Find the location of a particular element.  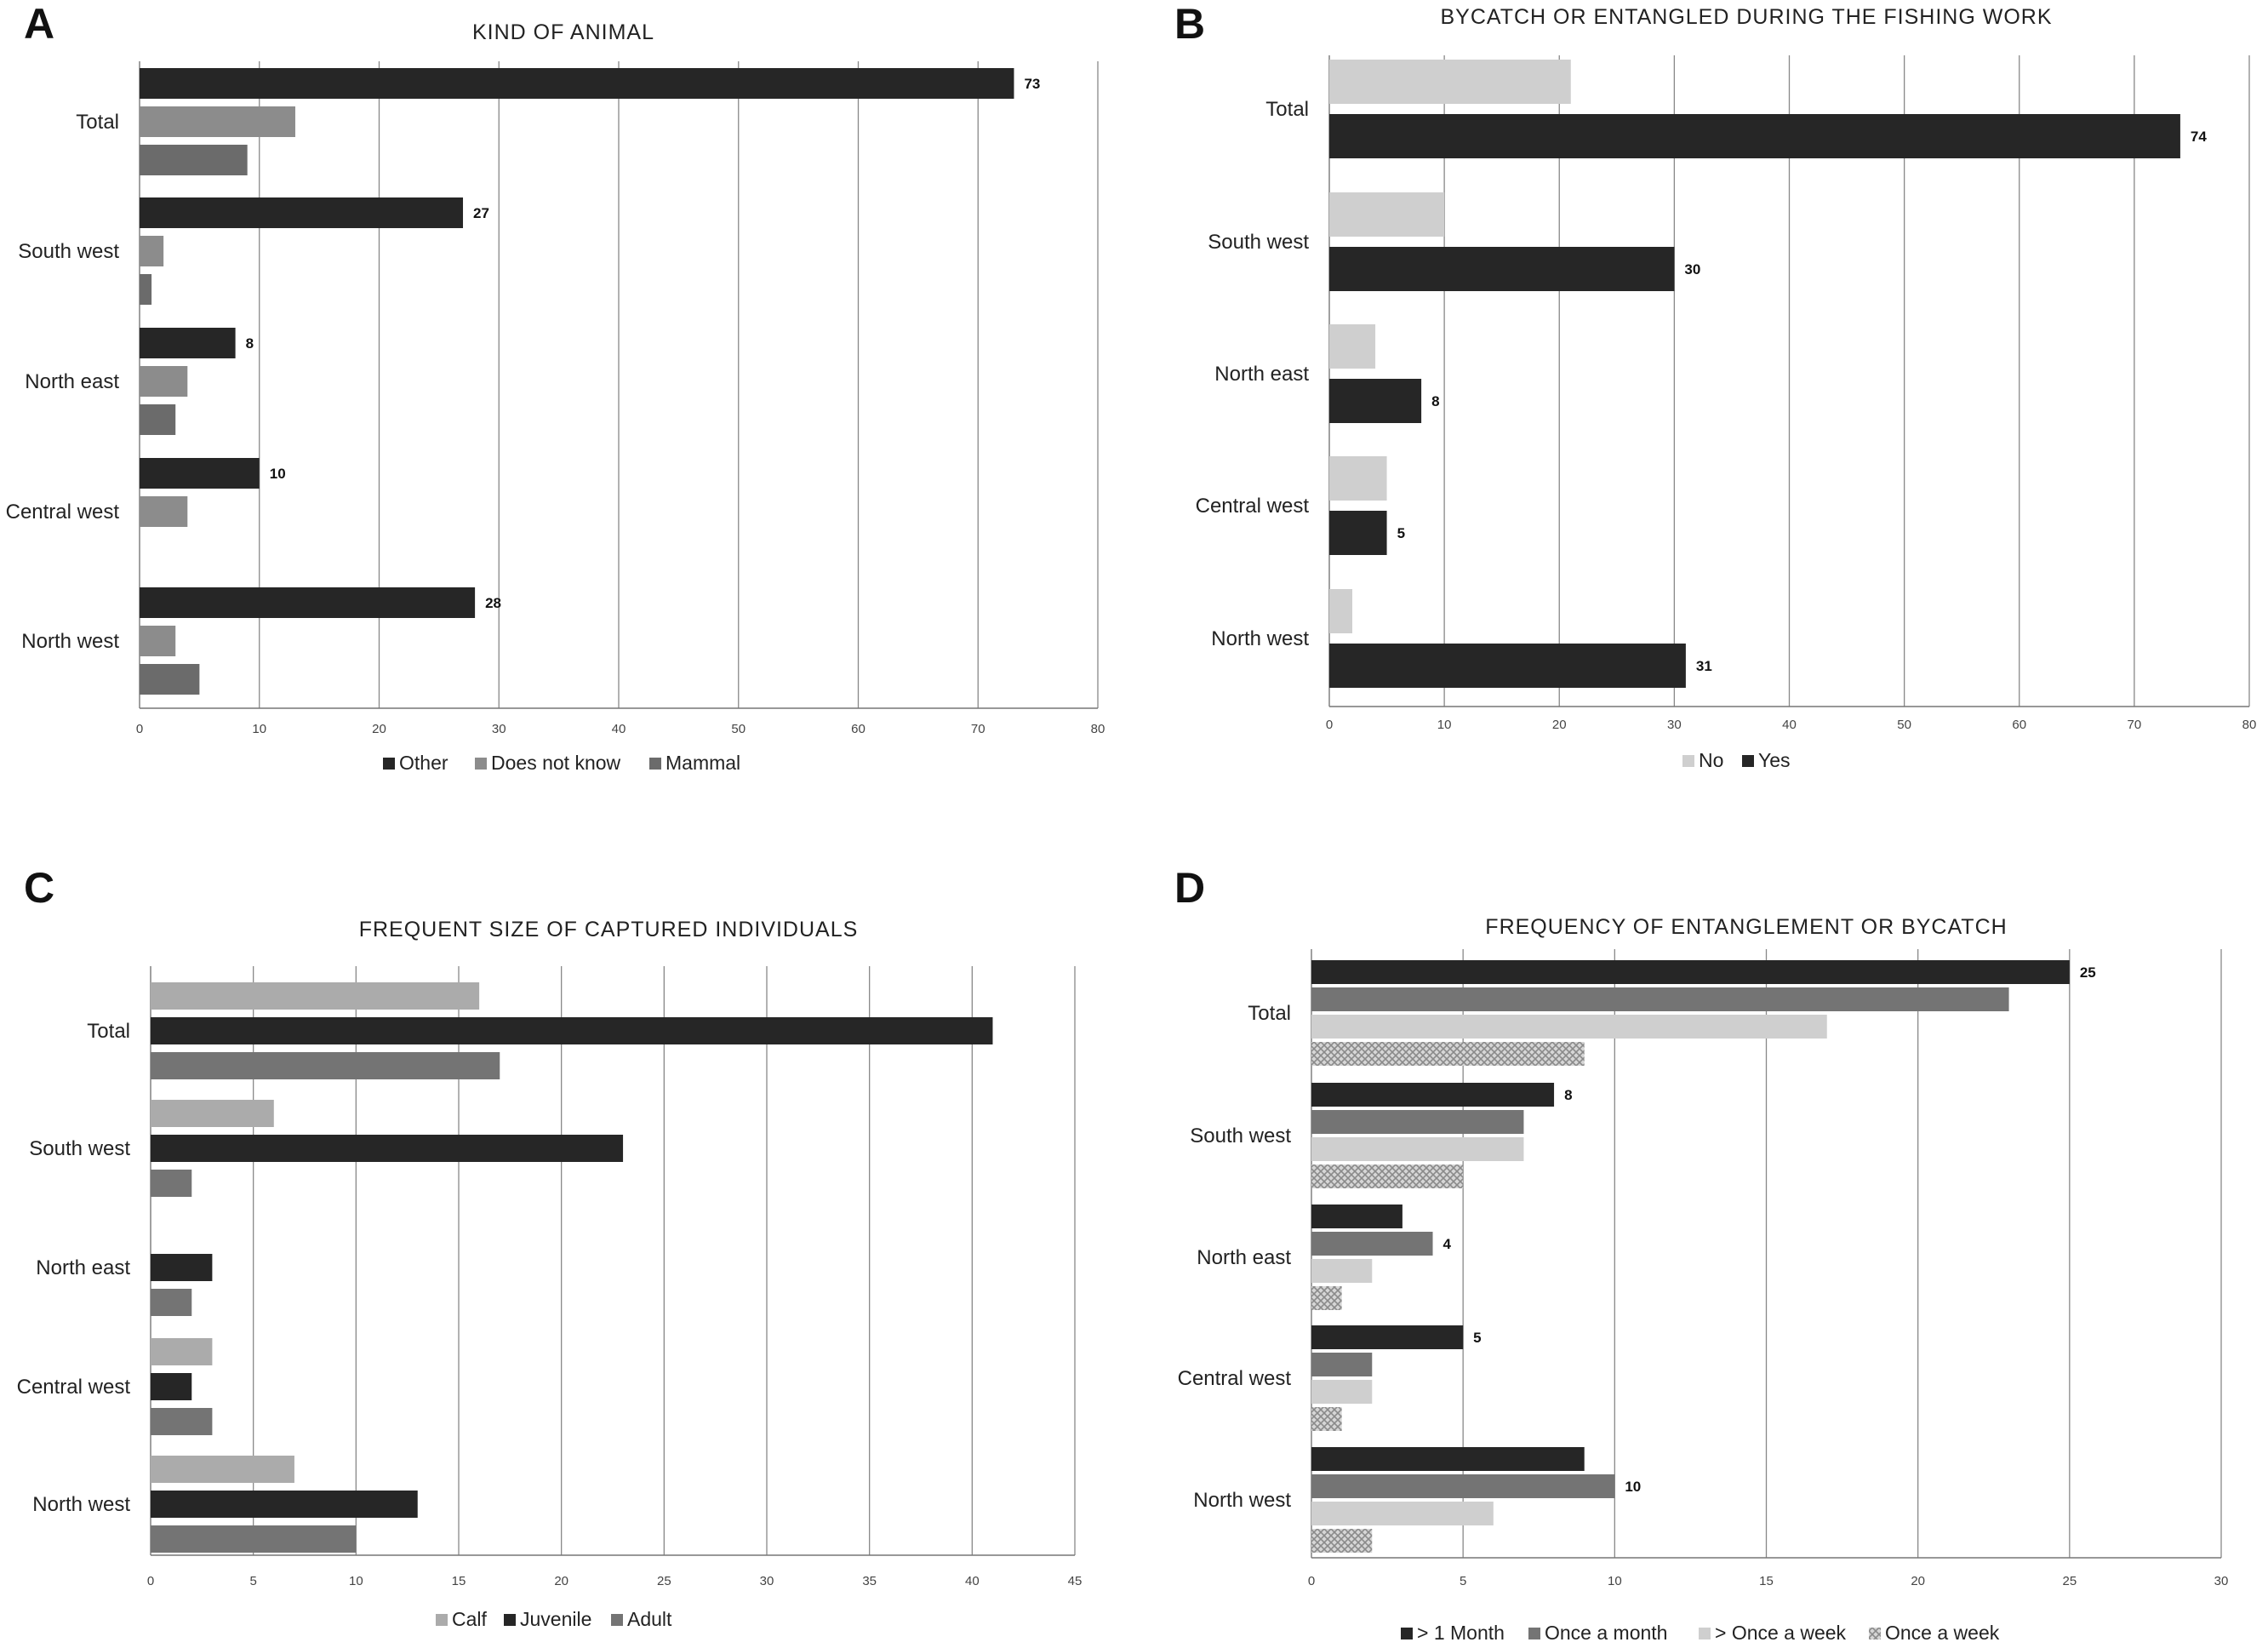

legend-label: Adult is located at coordinates (649, 1619).